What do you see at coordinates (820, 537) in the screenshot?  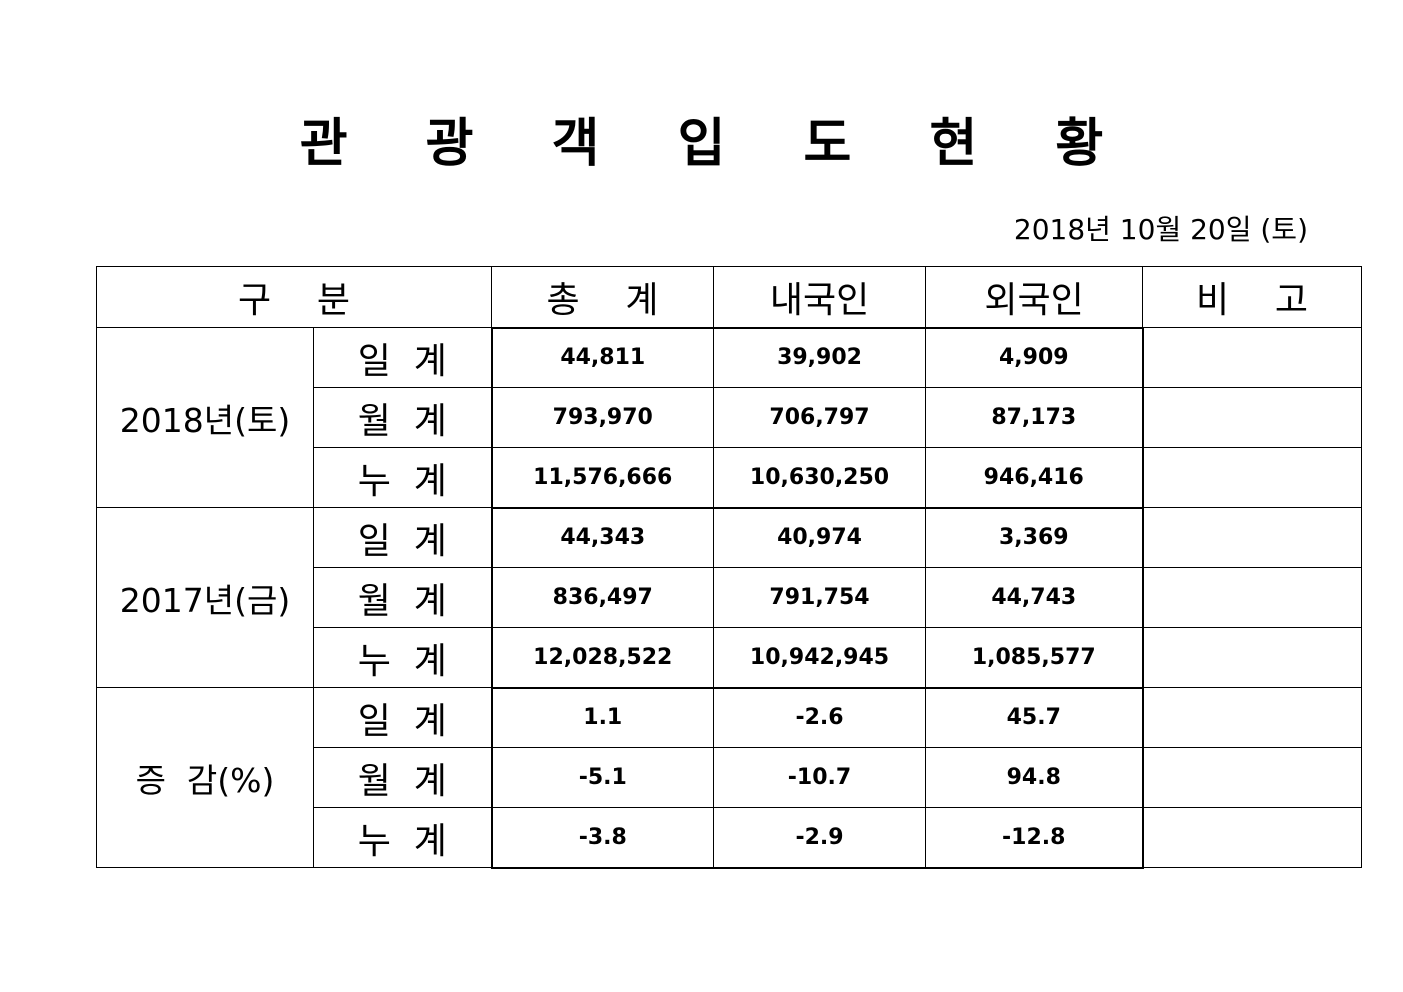 I see `cell-domestic: 40,974` at bounding box center [820, 537].